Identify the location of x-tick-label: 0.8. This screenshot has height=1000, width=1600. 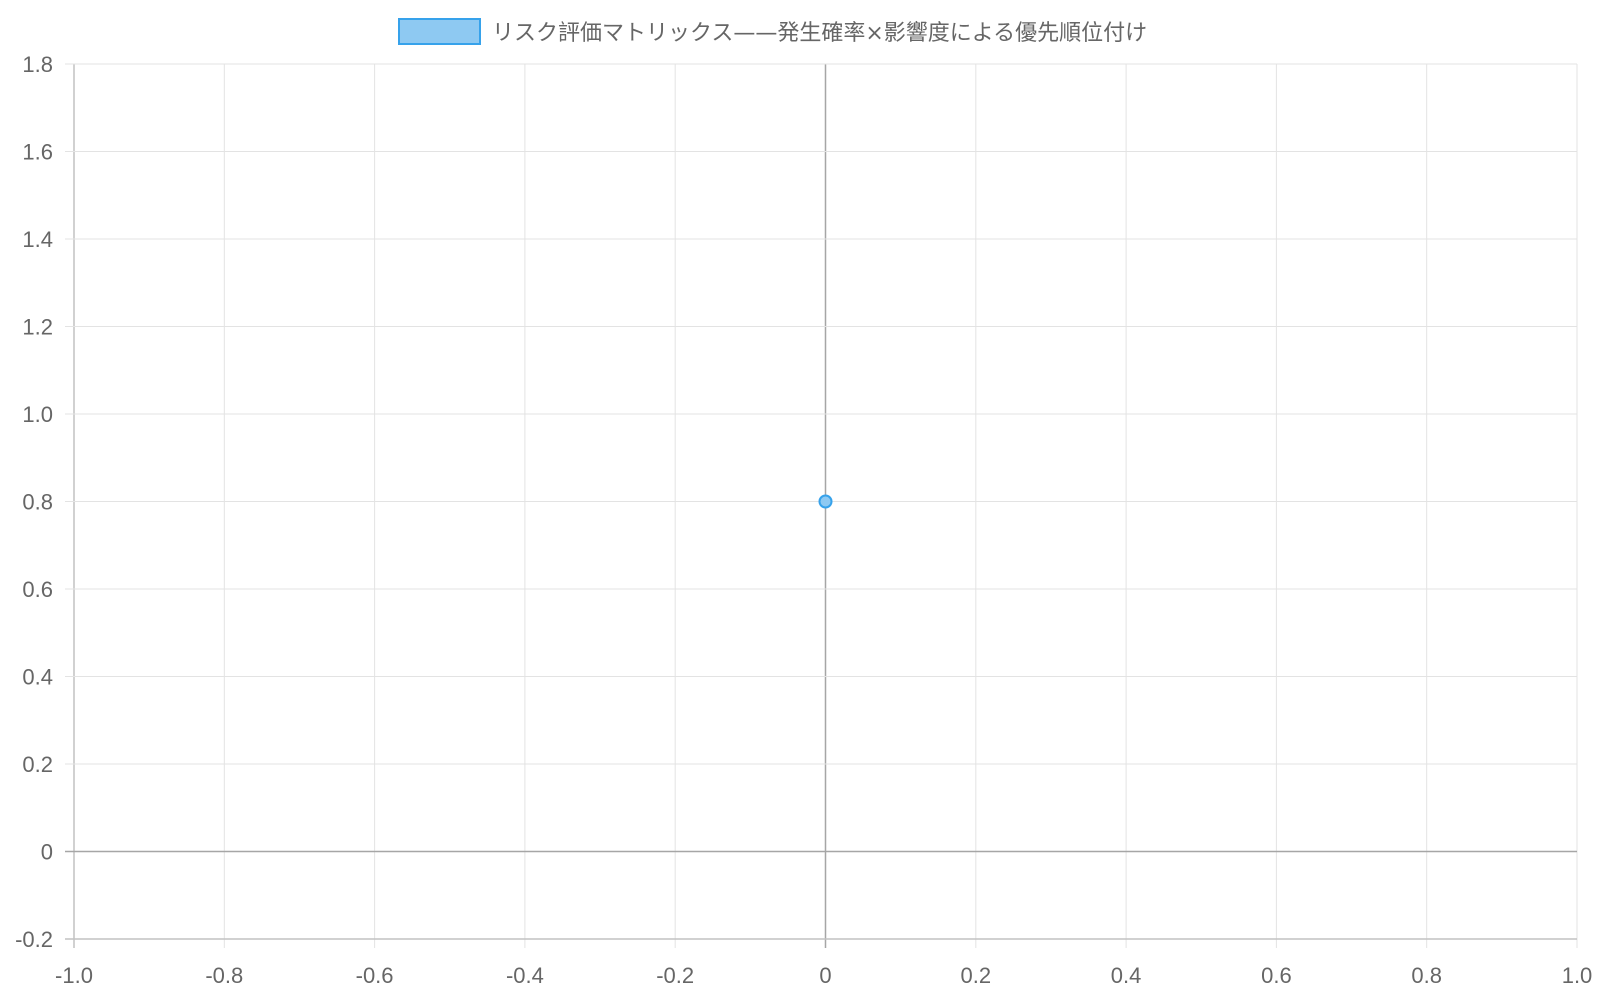
(1426, 975).